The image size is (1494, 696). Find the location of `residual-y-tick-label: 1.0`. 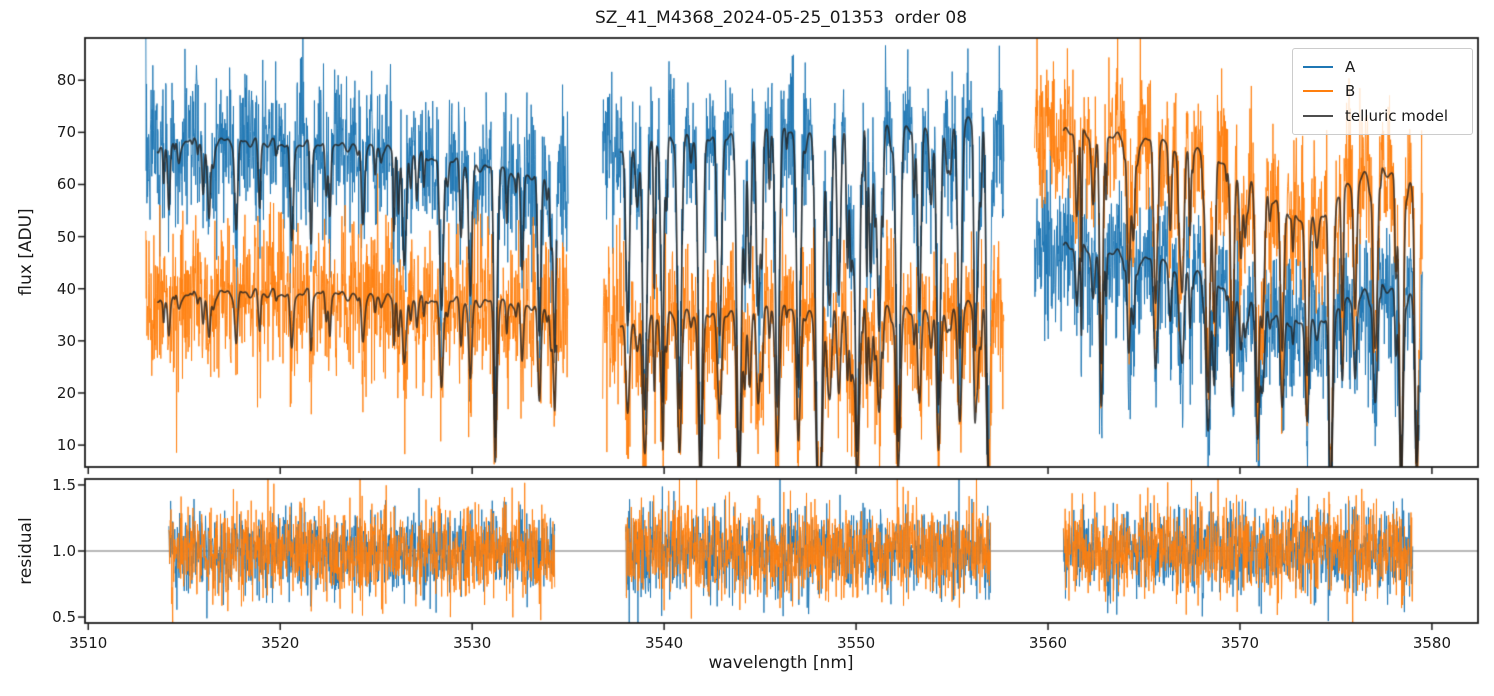

residual-y-tick-label: 1.0 is located at coordinates (64, 551).